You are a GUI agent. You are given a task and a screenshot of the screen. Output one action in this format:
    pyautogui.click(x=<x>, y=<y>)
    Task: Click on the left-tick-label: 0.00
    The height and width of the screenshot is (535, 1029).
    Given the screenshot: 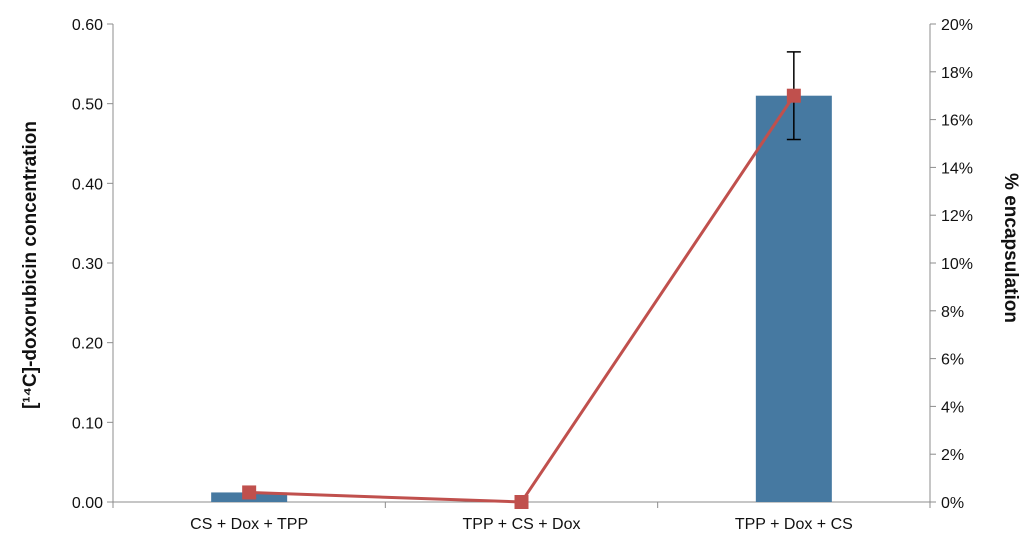 What is the action you would take?
    pyautogui.click(x=87, y=503)
    